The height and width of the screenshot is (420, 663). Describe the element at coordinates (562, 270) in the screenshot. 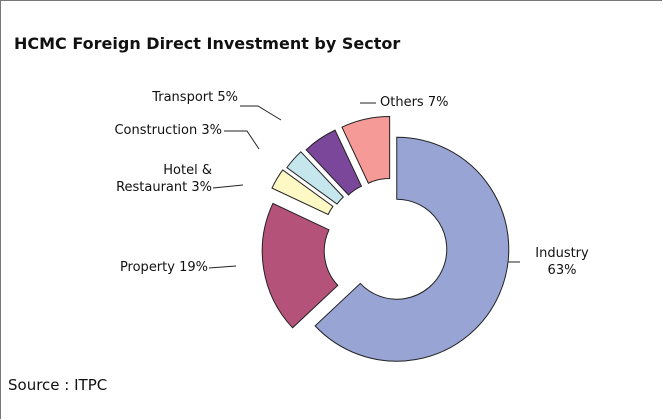

I see `value-label: 63%` at that location.